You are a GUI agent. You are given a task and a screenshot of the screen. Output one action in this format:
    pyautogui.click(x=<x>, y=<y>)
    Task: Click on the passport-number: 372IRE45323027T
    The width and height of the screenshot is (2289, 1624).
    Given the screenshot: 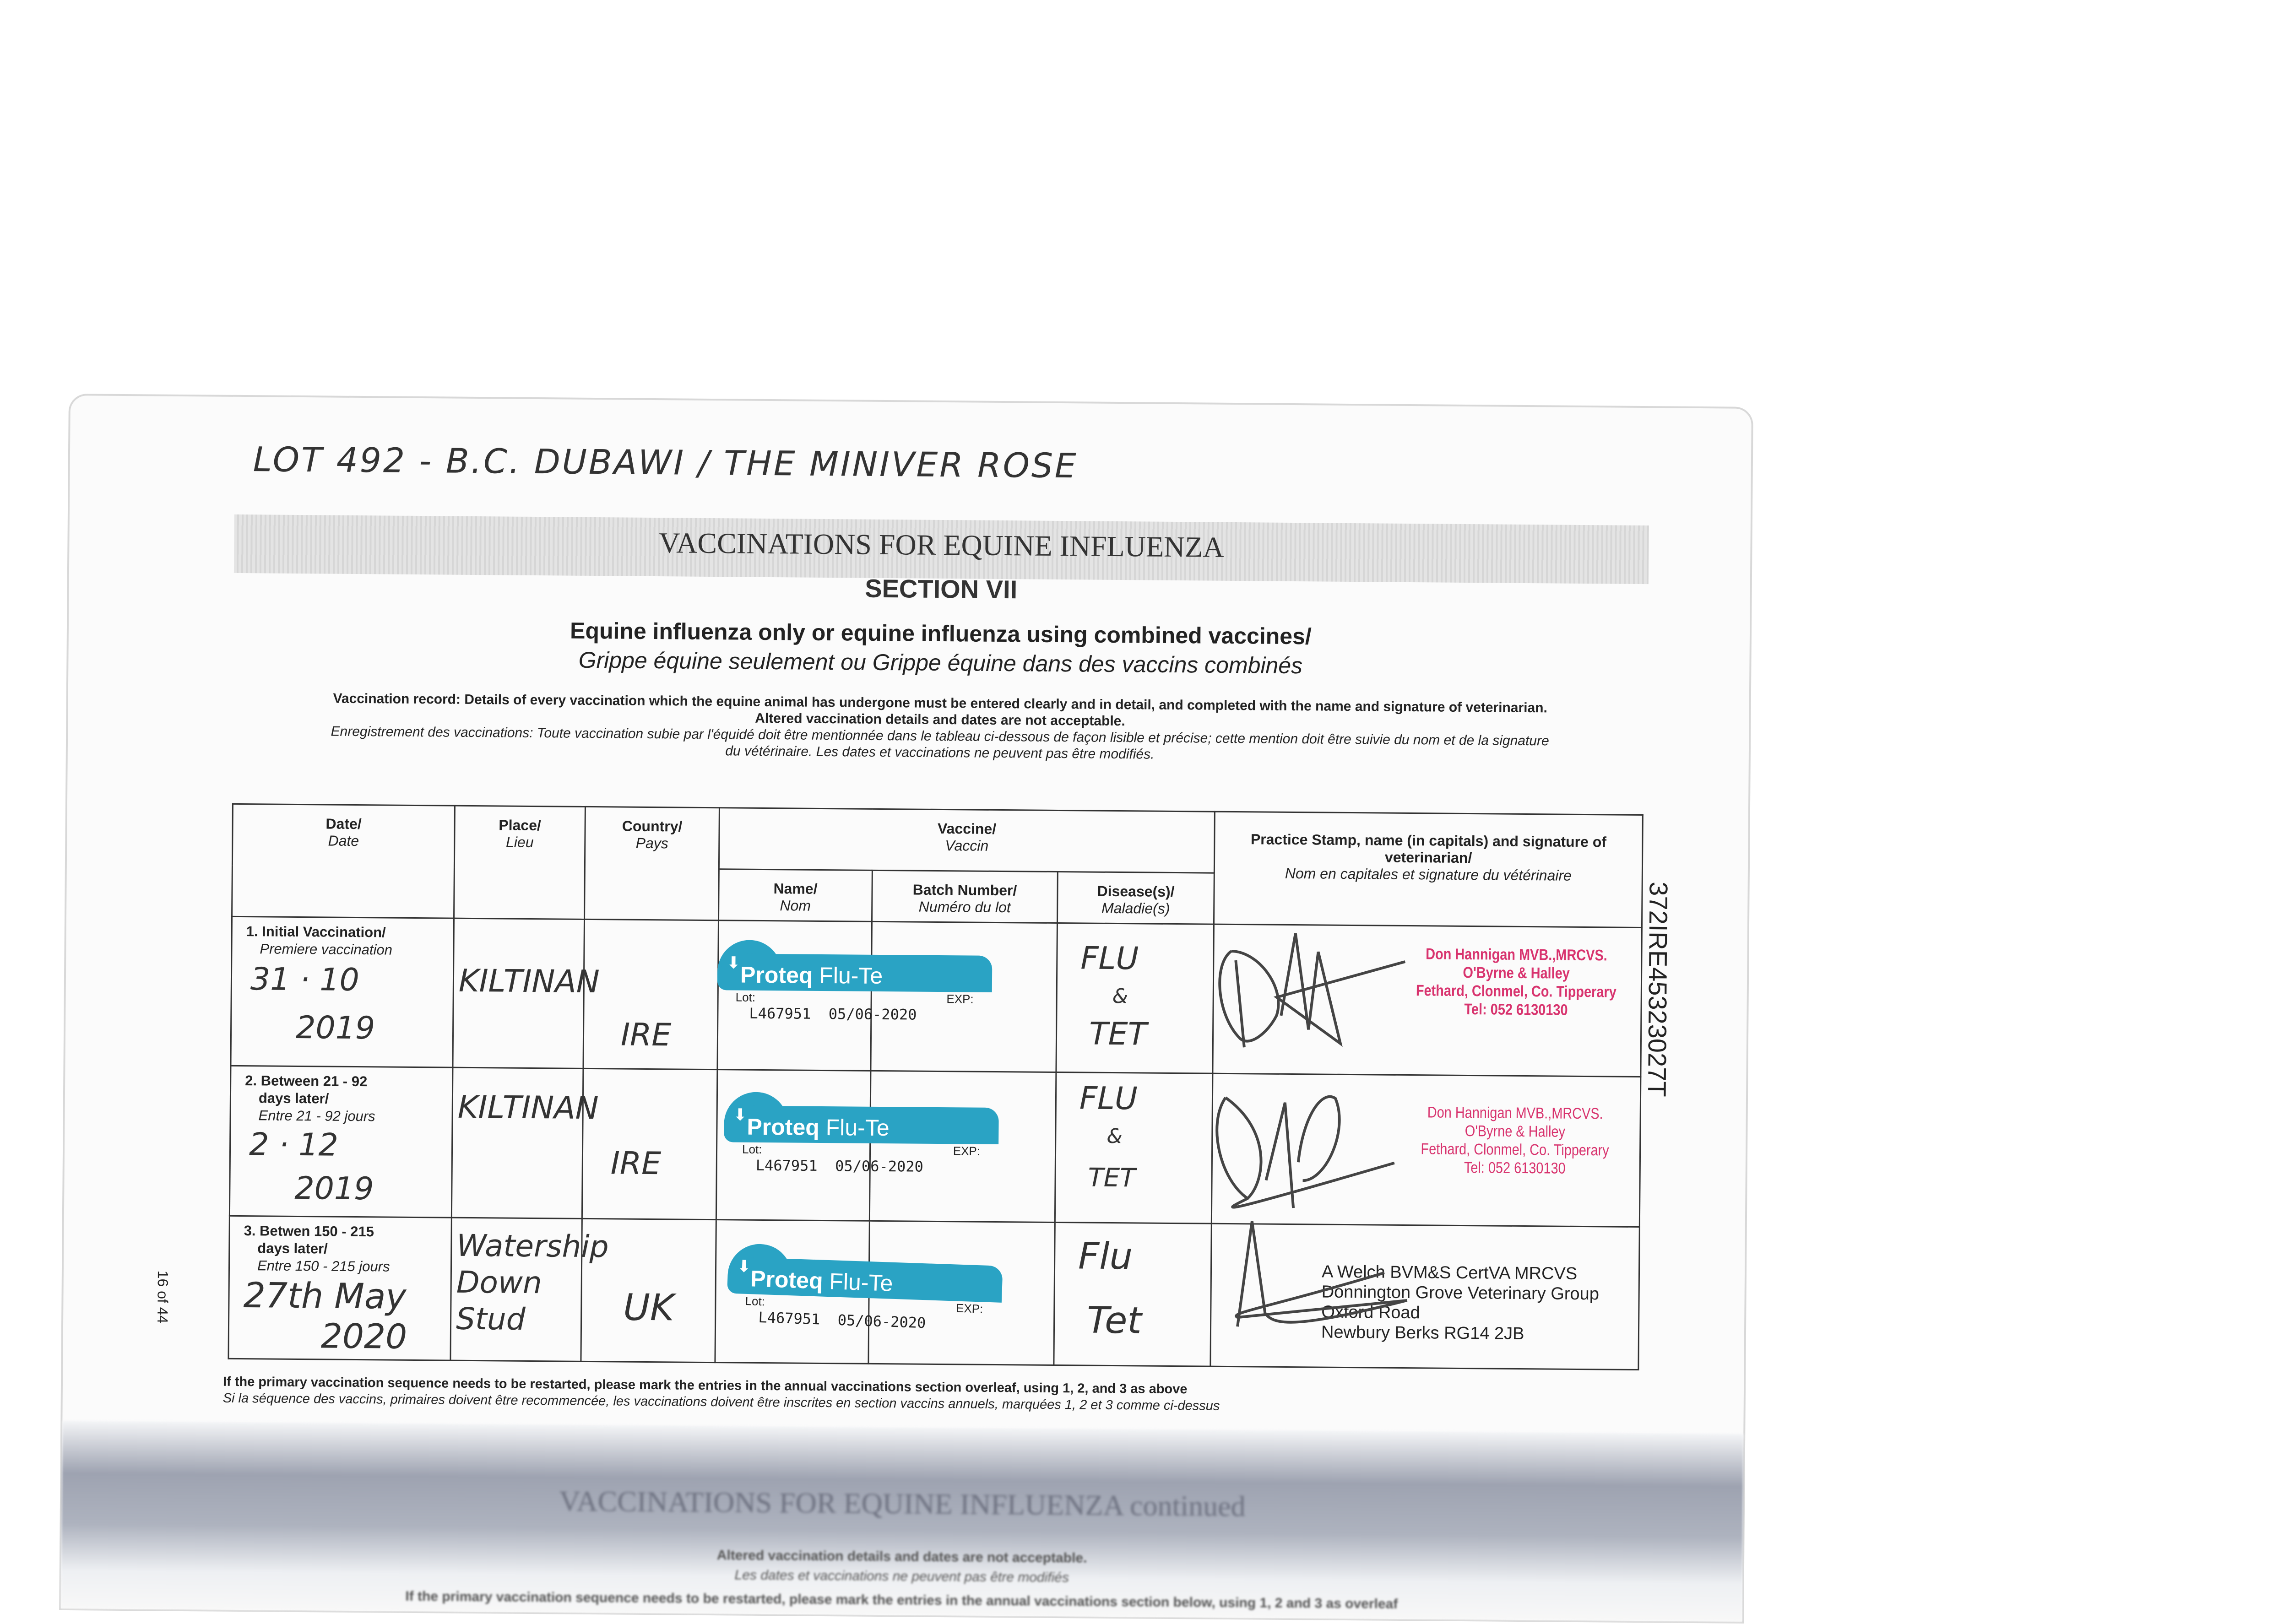 What is the action you would take?
    pyautogui.click(x=1658, y=989)
    